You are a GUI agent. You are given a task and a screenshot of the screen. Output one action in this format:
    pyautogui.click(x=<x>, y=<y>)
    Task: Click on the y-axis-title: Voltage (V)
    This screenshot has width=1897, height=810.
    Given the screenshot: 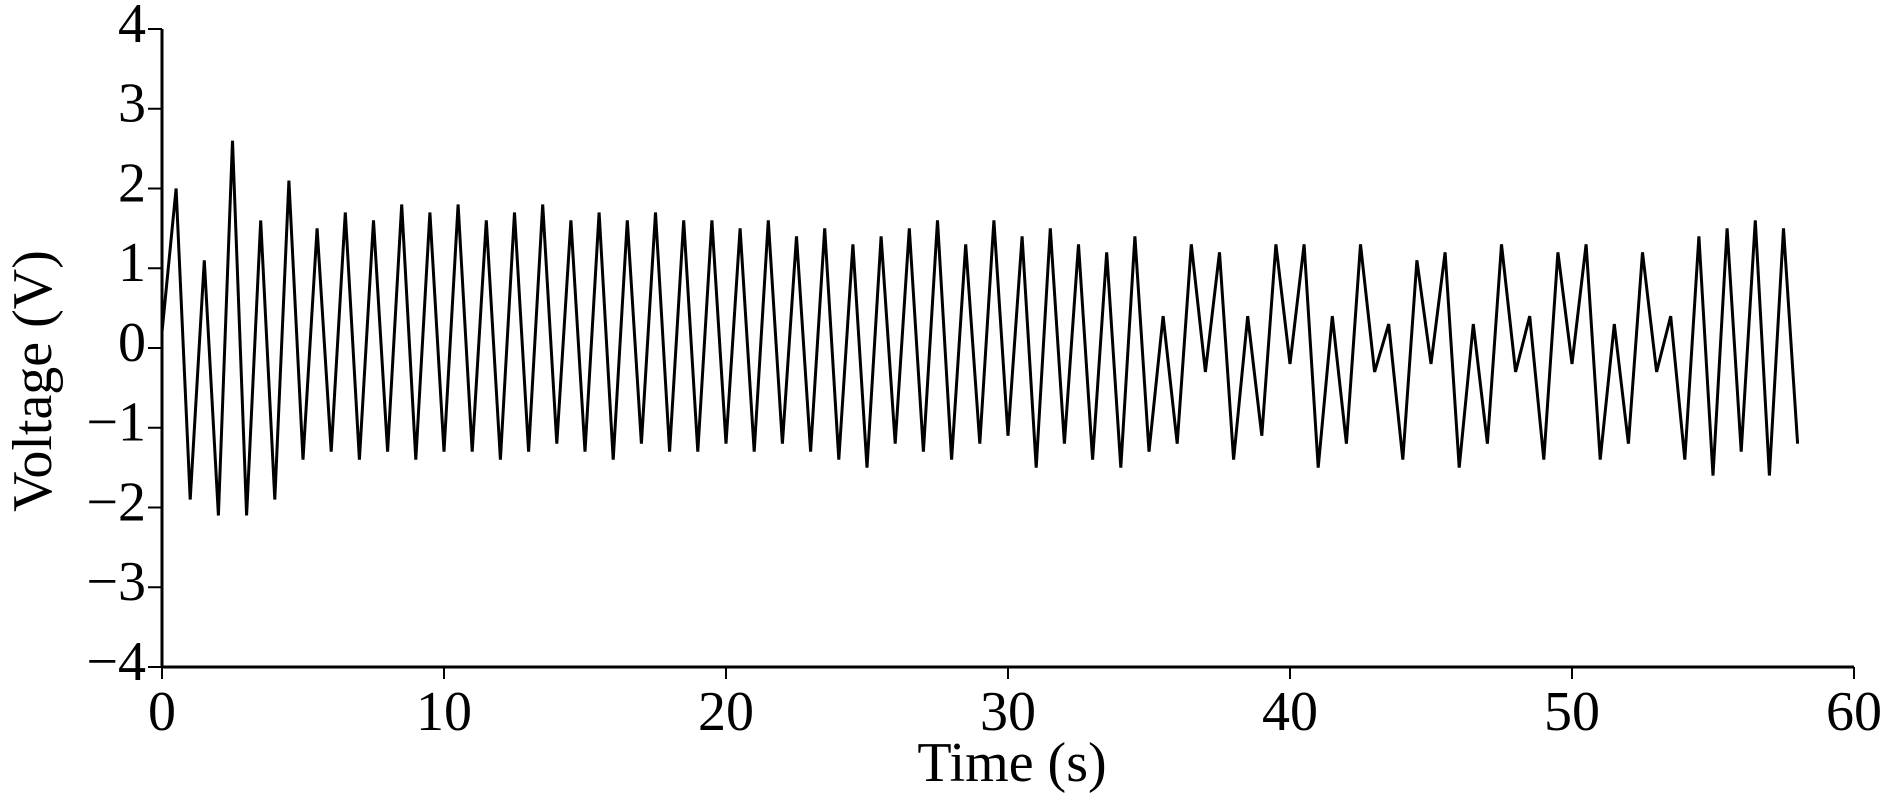 What is the action you would take?
    pyautogui.click(x=33, y=381)
    